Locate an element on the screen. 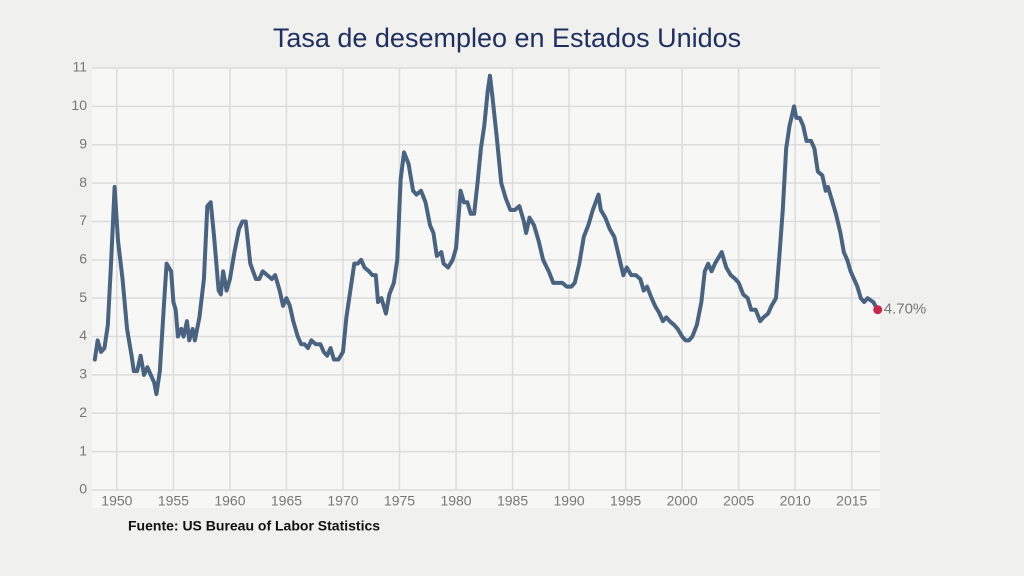  x-tick-label: 1970 is located at coordinates (342, 501).